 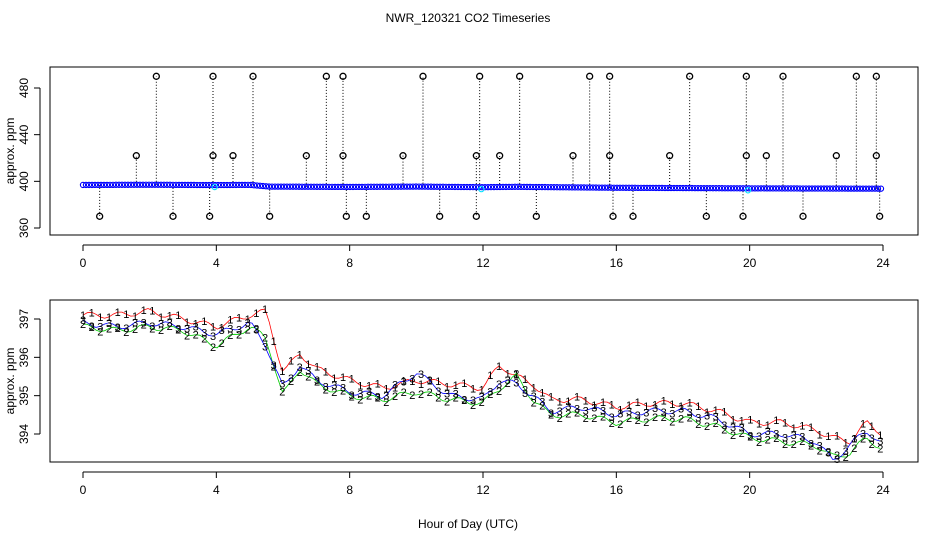 I want to click on flag-low-marker, so click(x=743, y=216).